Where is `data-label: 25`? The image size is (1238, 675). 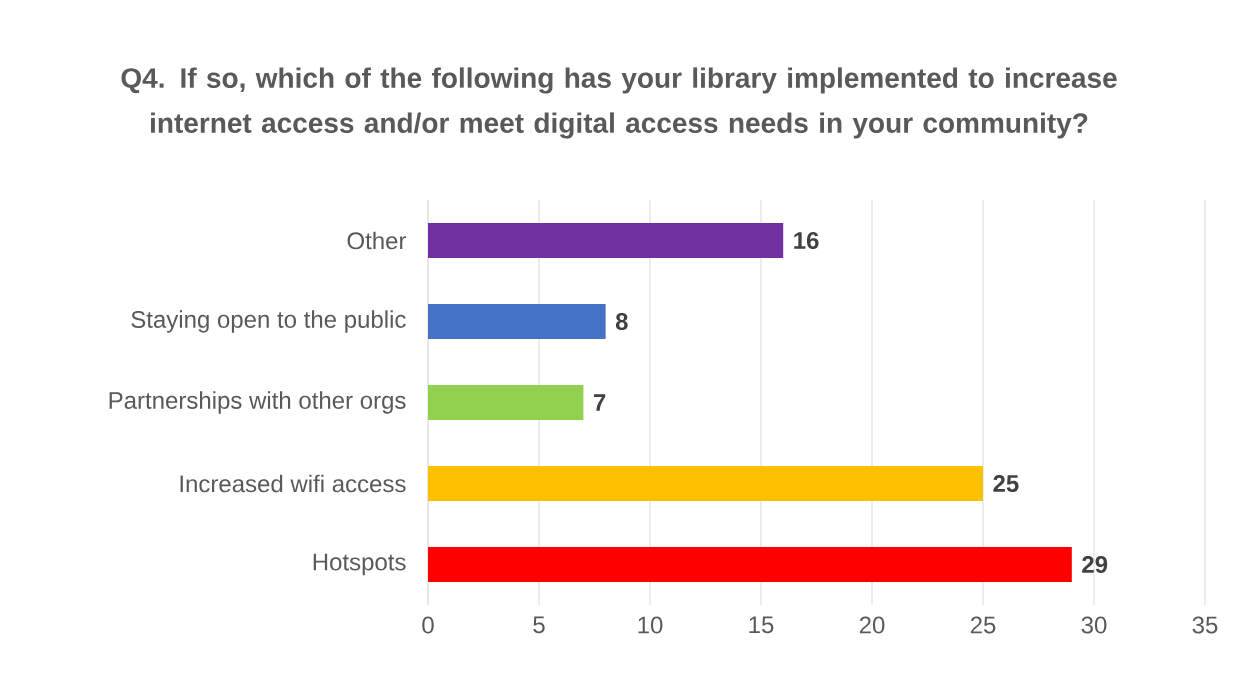 data-label: 25 is located at coordinates (1006, 483).